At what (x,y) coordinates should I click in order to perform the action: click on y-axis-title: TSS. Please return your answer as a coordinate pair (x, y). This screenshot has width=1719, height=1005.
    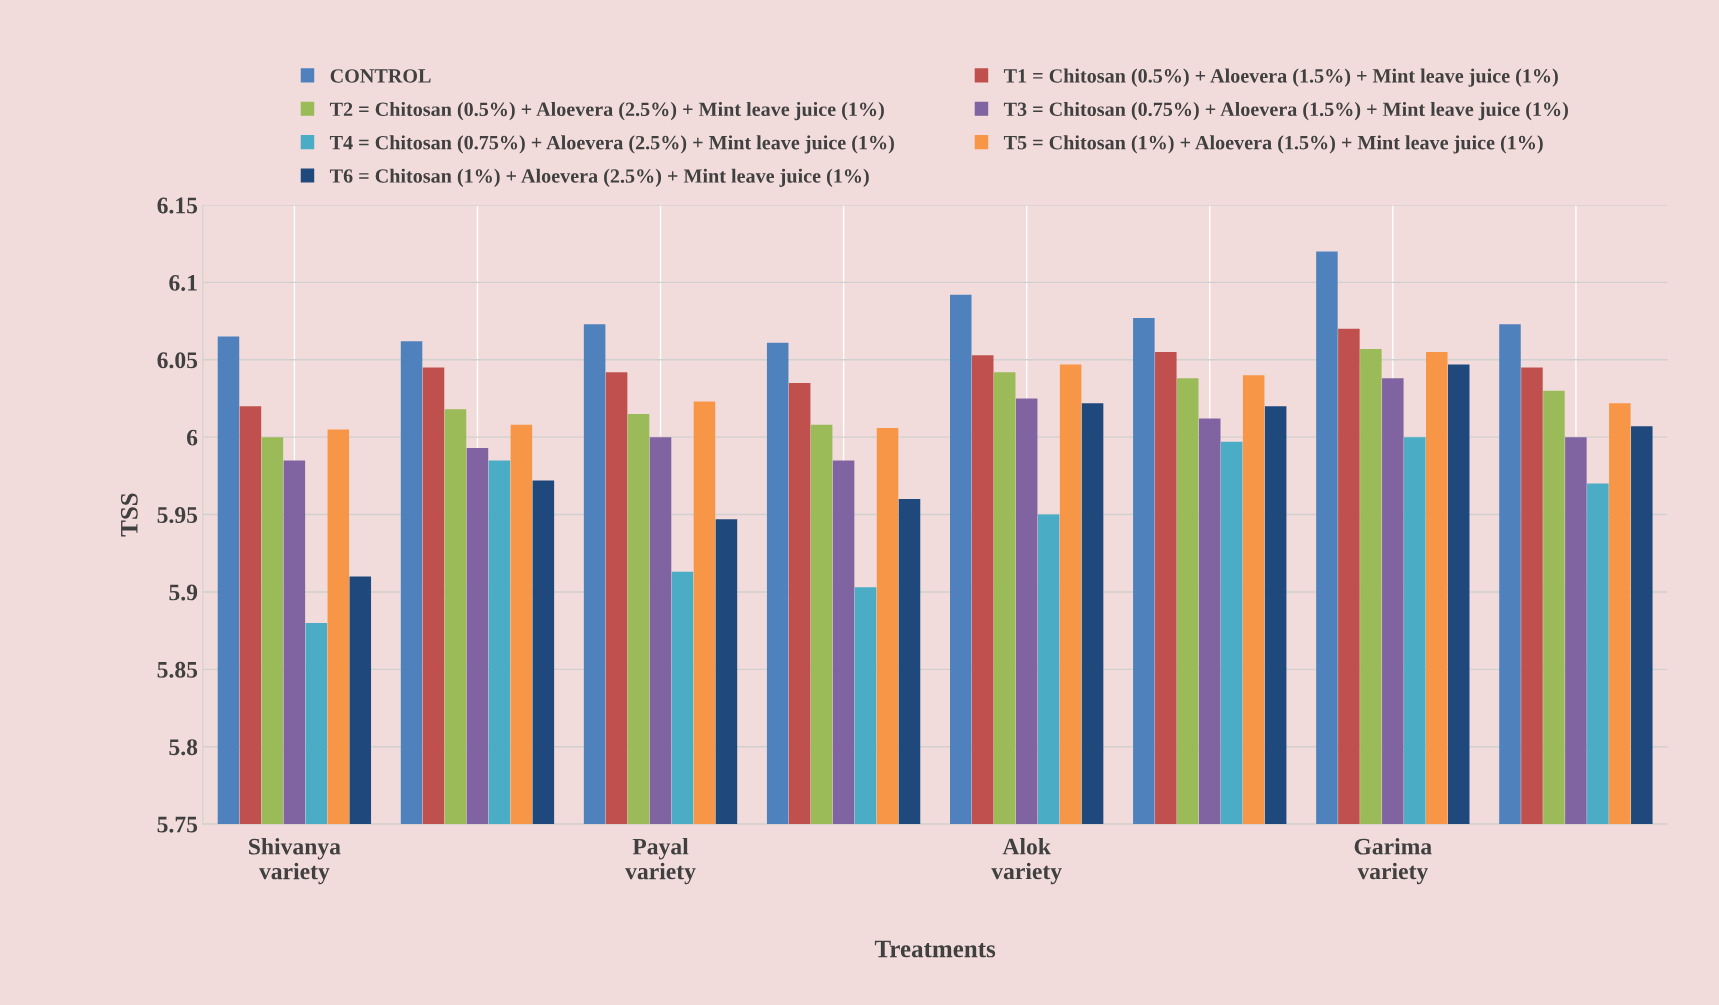
    Looking at the image, I should click on (129, 515).